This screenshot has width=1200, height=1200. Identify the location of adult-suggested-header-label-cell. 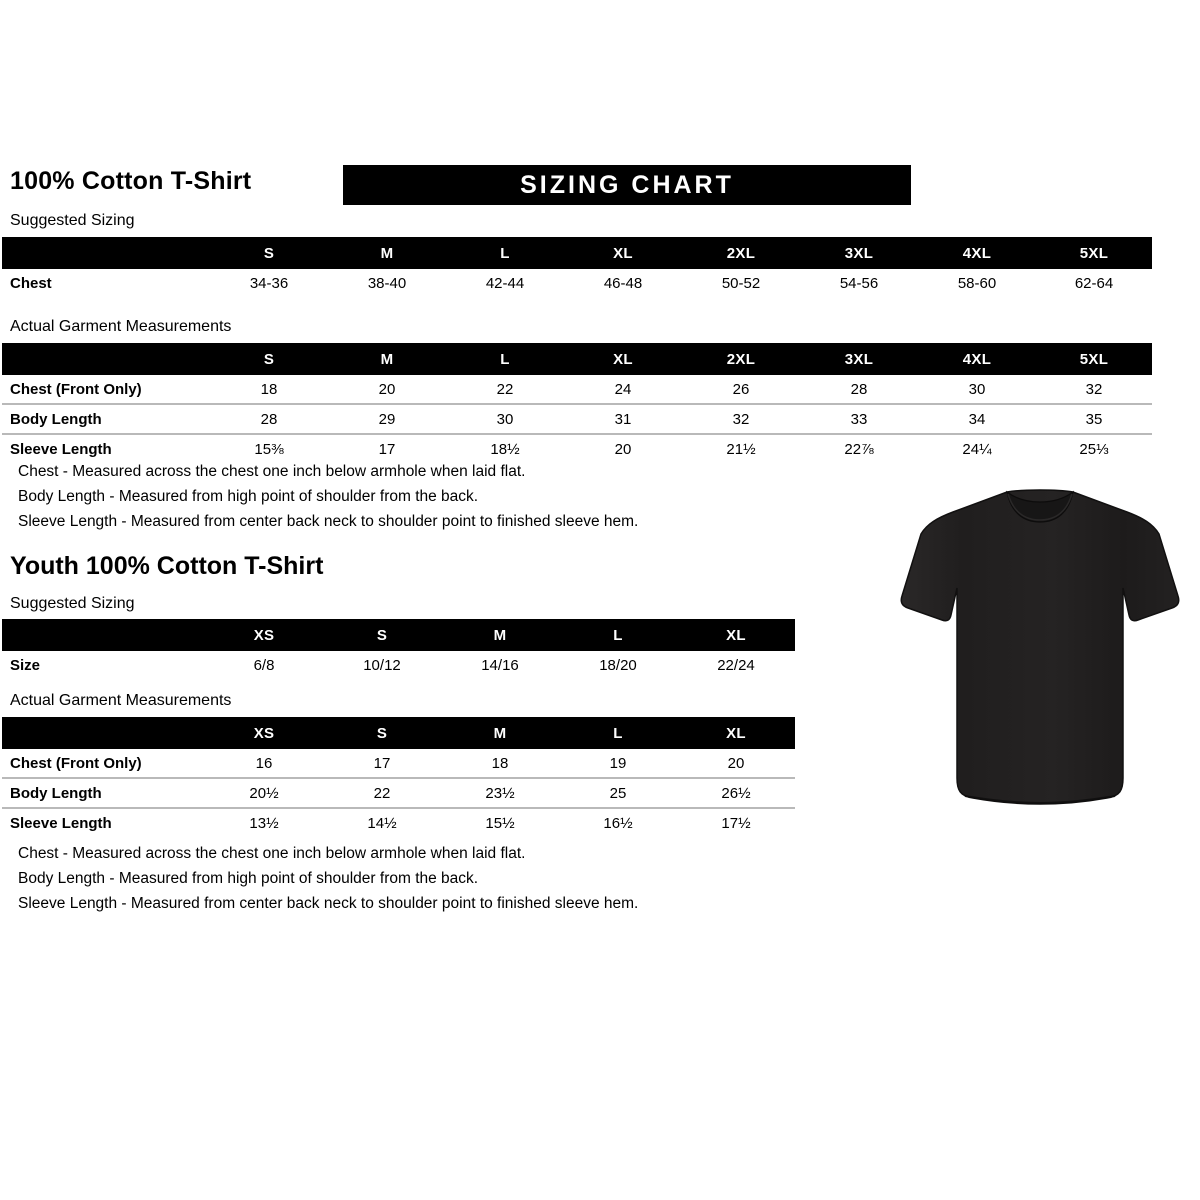
(106, 253).